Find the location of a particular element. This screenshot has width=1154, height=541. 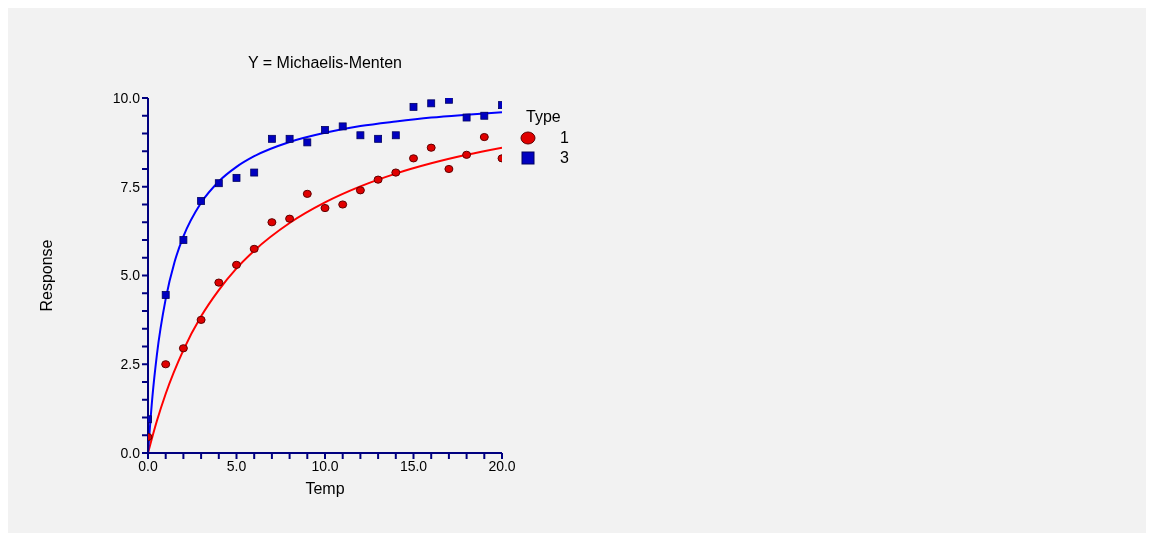

y-tick-label: 7.5 is located at coordinates (130, 186).